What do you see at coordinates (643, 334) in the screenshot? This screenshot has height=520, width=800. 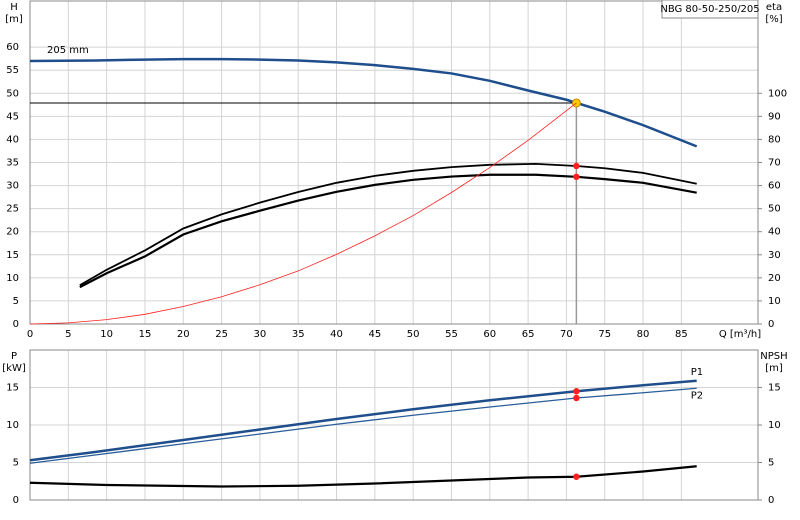 I see `x-tick-label: 80` at bounding box center [643, 334].